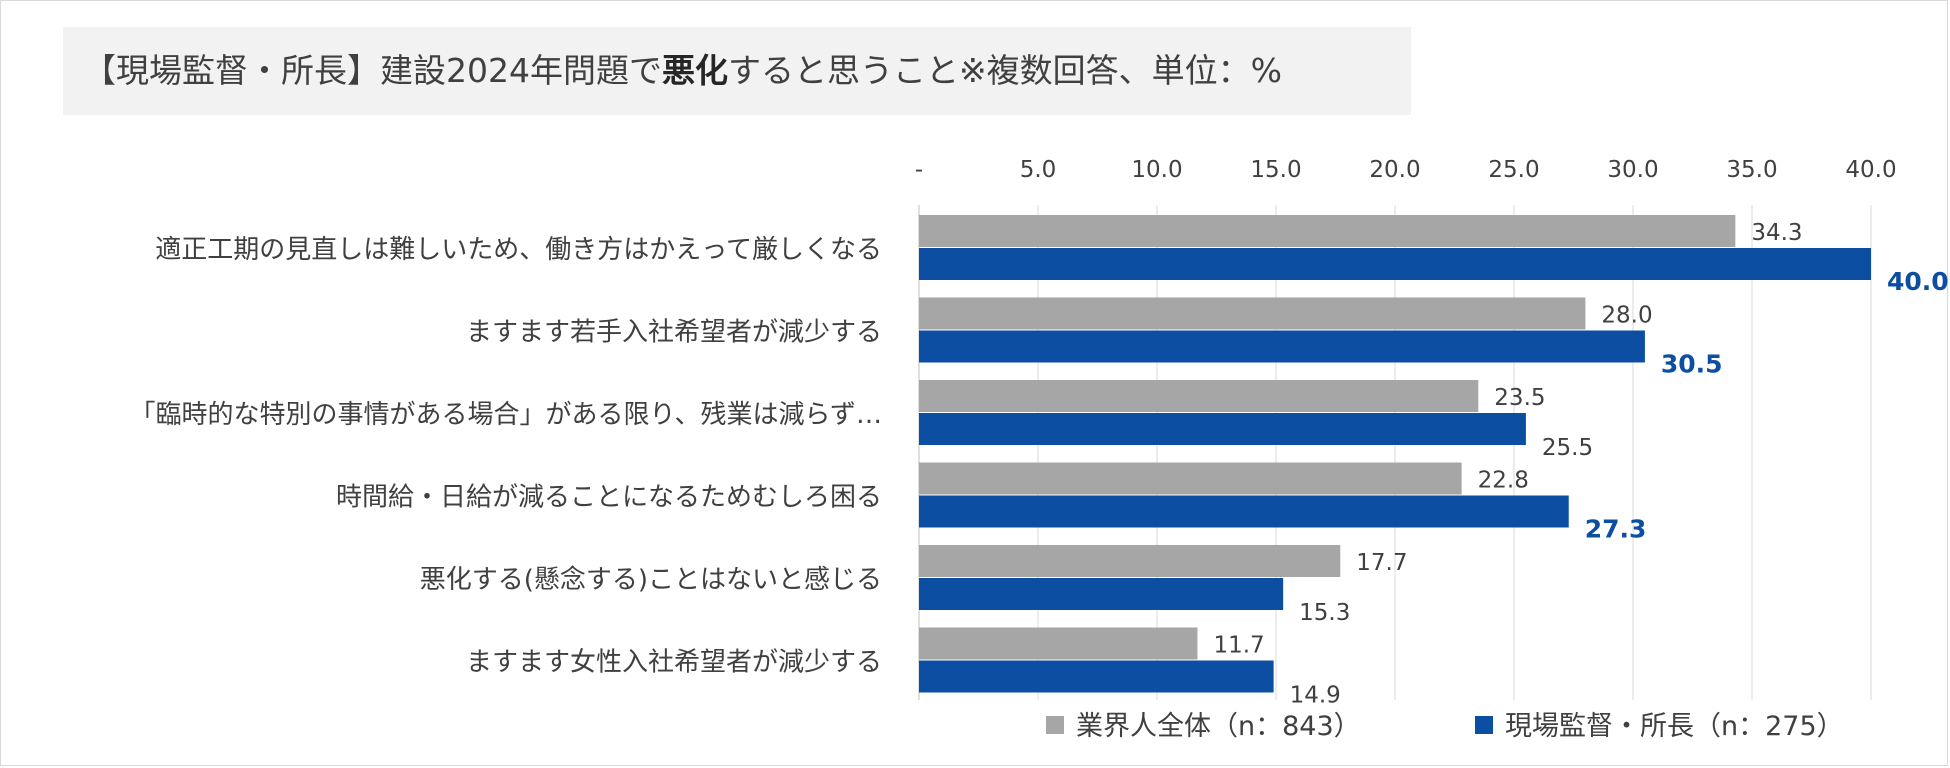 This screenshot has height=768, width=1950. What do you see at coordinates (1519, 398) in the screenshot?
I see `data-label: 23.5` at bounding box center [1519, 398].